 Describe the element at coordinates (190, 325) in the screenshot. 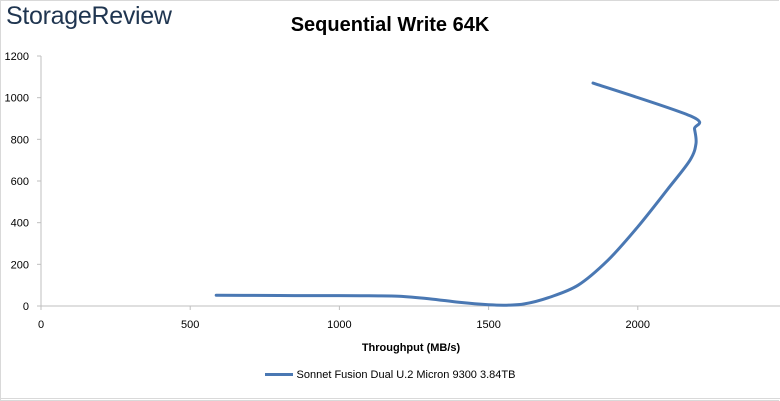

I see `x-tick-label: 500` at that location.